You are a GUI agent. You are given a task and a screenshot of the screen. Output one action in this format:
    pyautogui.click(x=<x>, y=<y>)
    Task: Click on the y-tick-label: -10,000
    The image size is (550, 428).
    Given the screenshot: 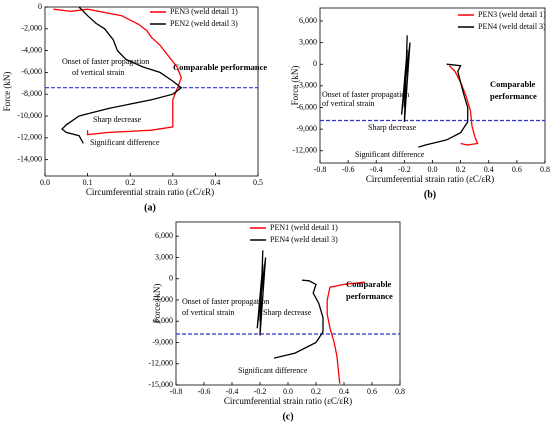 What is the action you would take?
    pyautogui.click(x=29, y=115)
    